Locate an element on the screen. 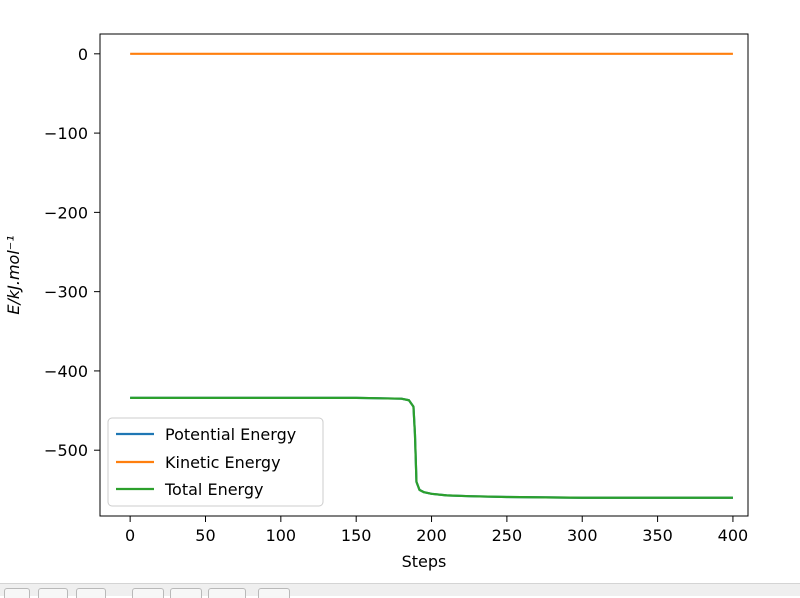  configure-subplots-button is located at coordinates (227, 593).